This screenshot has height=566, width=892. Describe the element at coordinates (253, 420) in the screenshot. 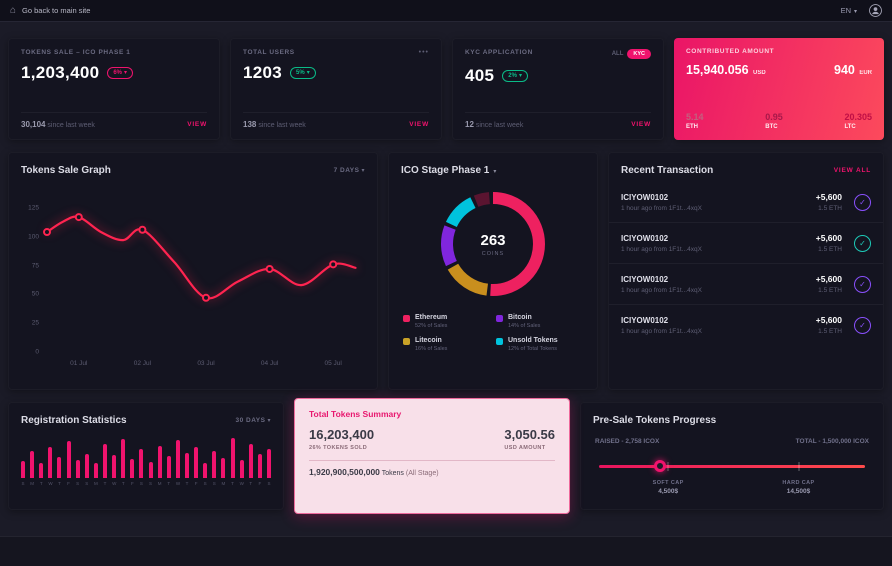

I see `range-selector: 30 DAYS` at that location.